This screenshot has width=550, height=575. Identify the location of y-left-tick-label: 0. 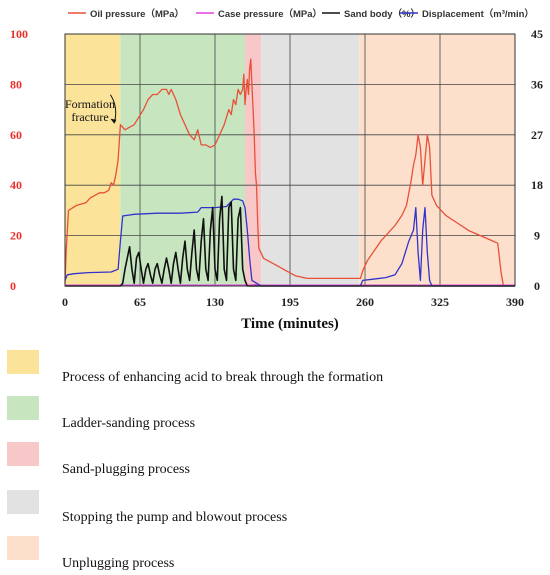
(13, 286).